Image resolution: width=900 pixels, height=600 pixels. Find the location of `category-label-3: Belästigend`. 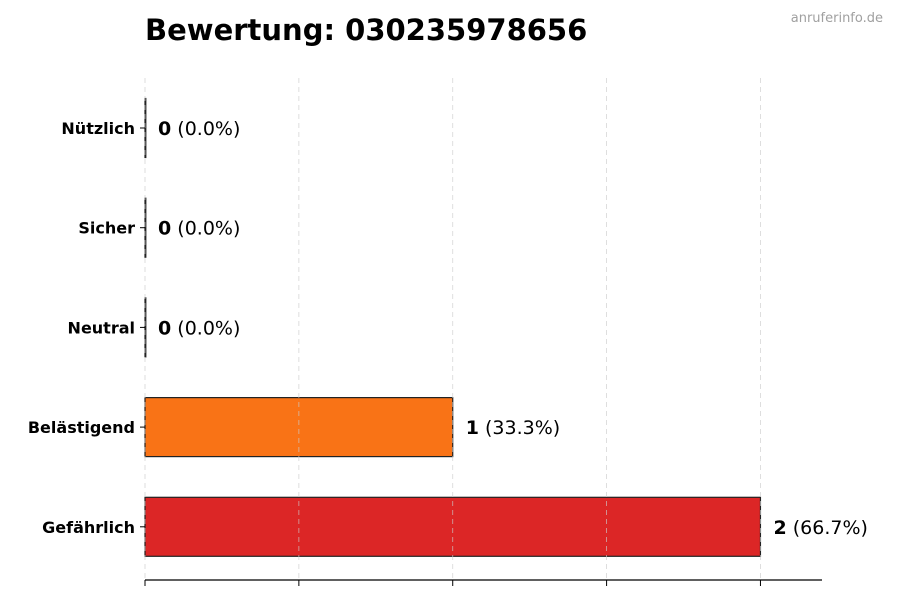

category-label-3: Belästigend is located at coordinates (81, 427).